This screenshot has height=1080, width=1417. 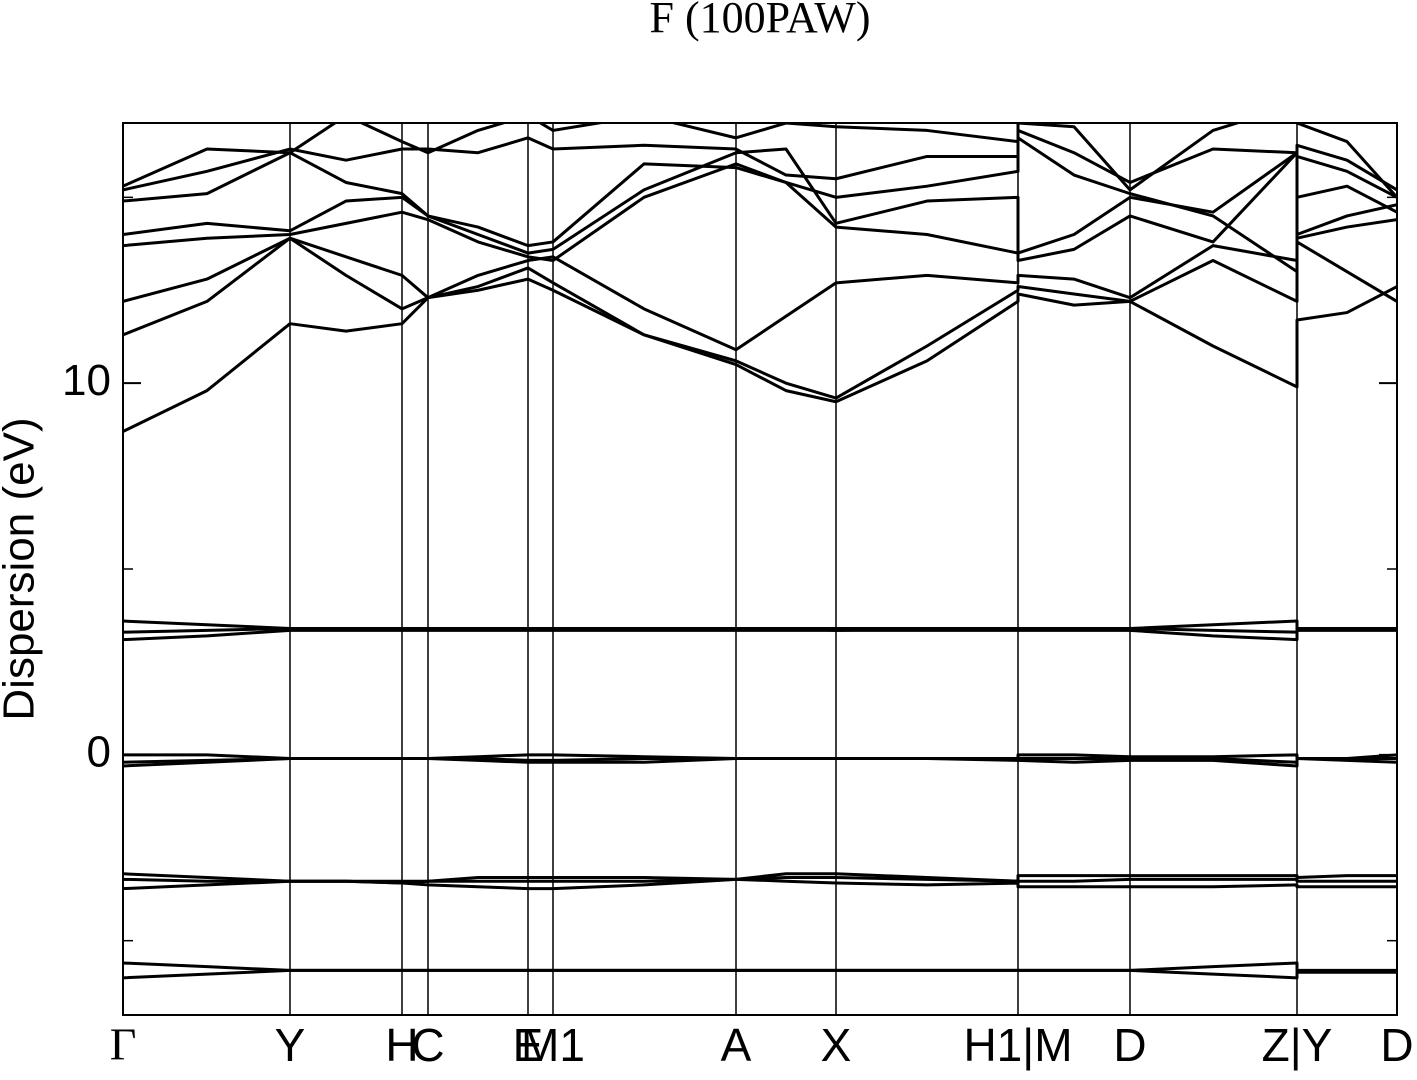 What do you see at coordinates (86, 380) in the screenshot?
I see `y-tick-label: 10` at bounding box center [86, 380].